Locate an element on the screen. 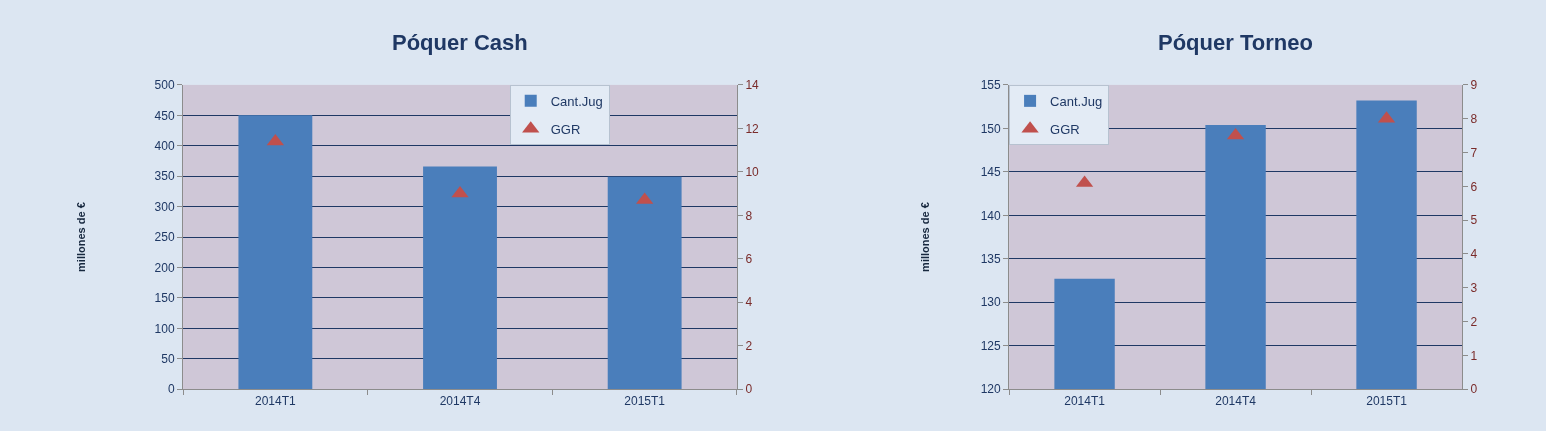 The height and width of the screenshot is (431, 1546). y-tick-label: 100 is located at coordinates (164, 328).